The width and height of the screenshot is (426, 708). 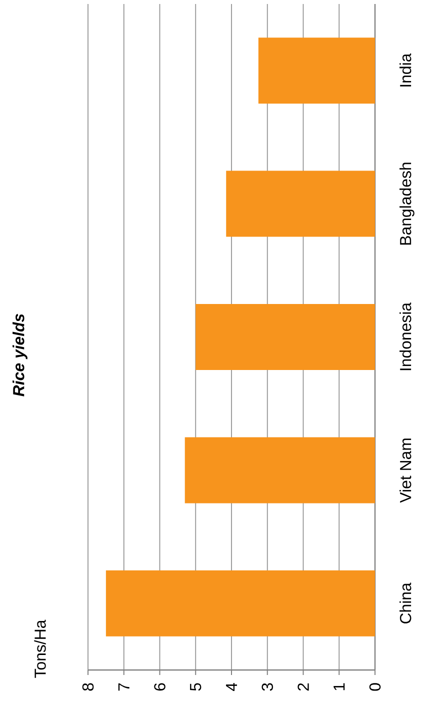 What do you see at coordinates (406, 470) in the screenshot?
I see `y-tick-label: Viet Nam` at bounding box center [406, 470].